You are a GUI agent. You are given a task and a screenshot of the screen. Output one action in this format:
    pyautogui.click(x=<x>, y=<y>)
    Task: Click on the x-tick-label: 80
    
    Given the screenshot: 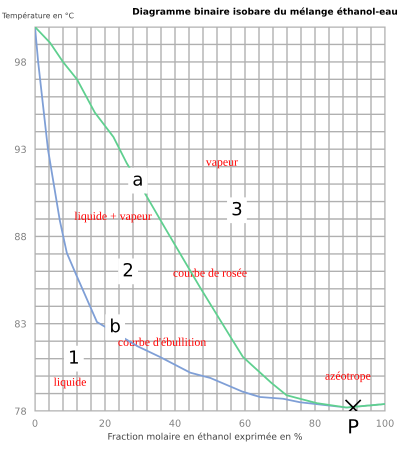 What is the action you would take?
    pyautogui.click(x=315, y=423)
    